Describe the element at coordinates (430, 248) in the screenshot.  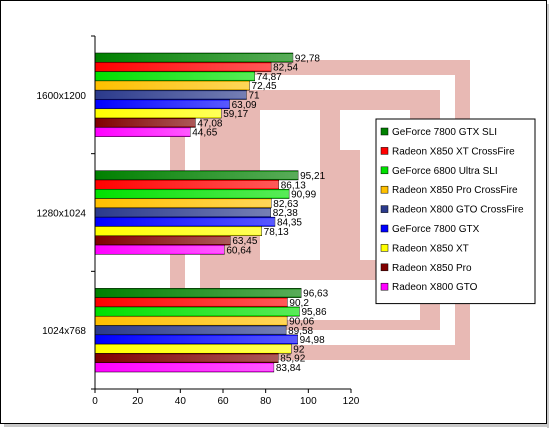
I see `legend-entry: Radeon X850 XT` at that location.